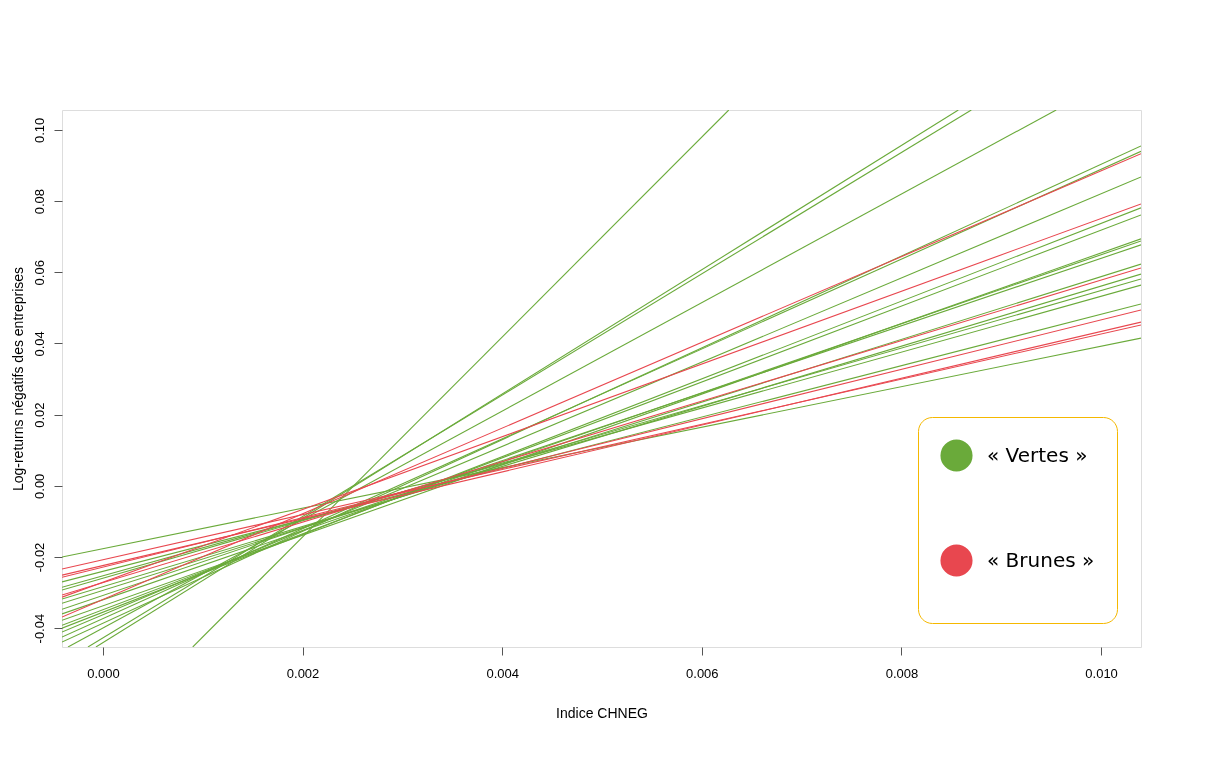  Describe the element at coordinates (303, 673) in the screenshot. I see `x-tick-label: 0.002` at that location.